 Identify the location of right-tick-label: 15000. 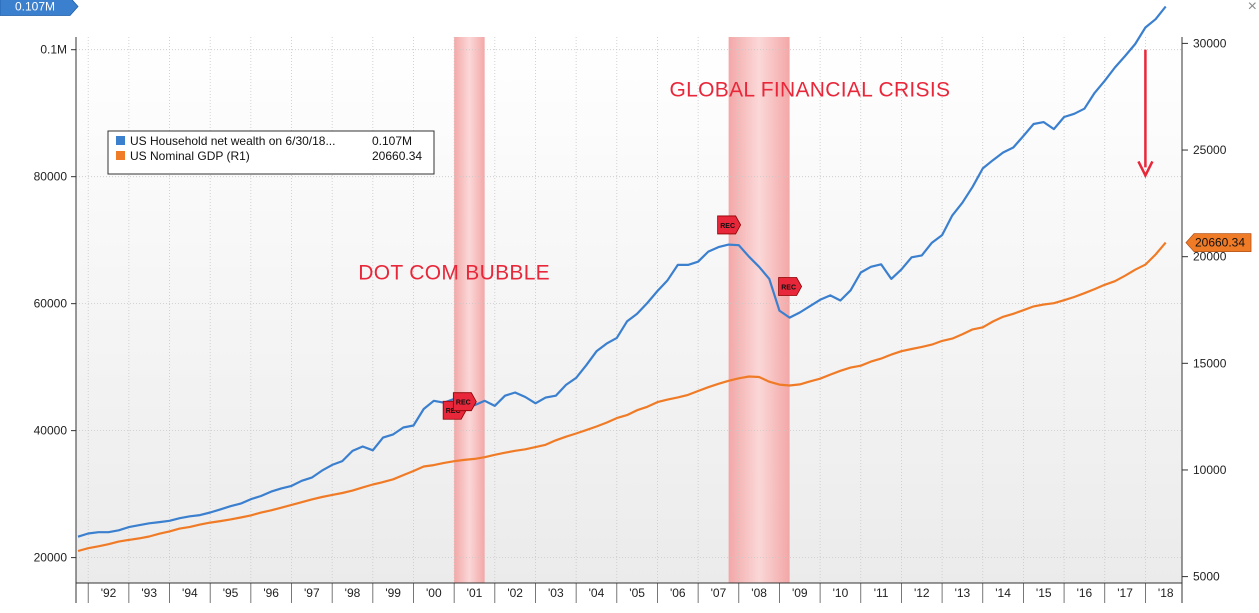
(1210, 363).